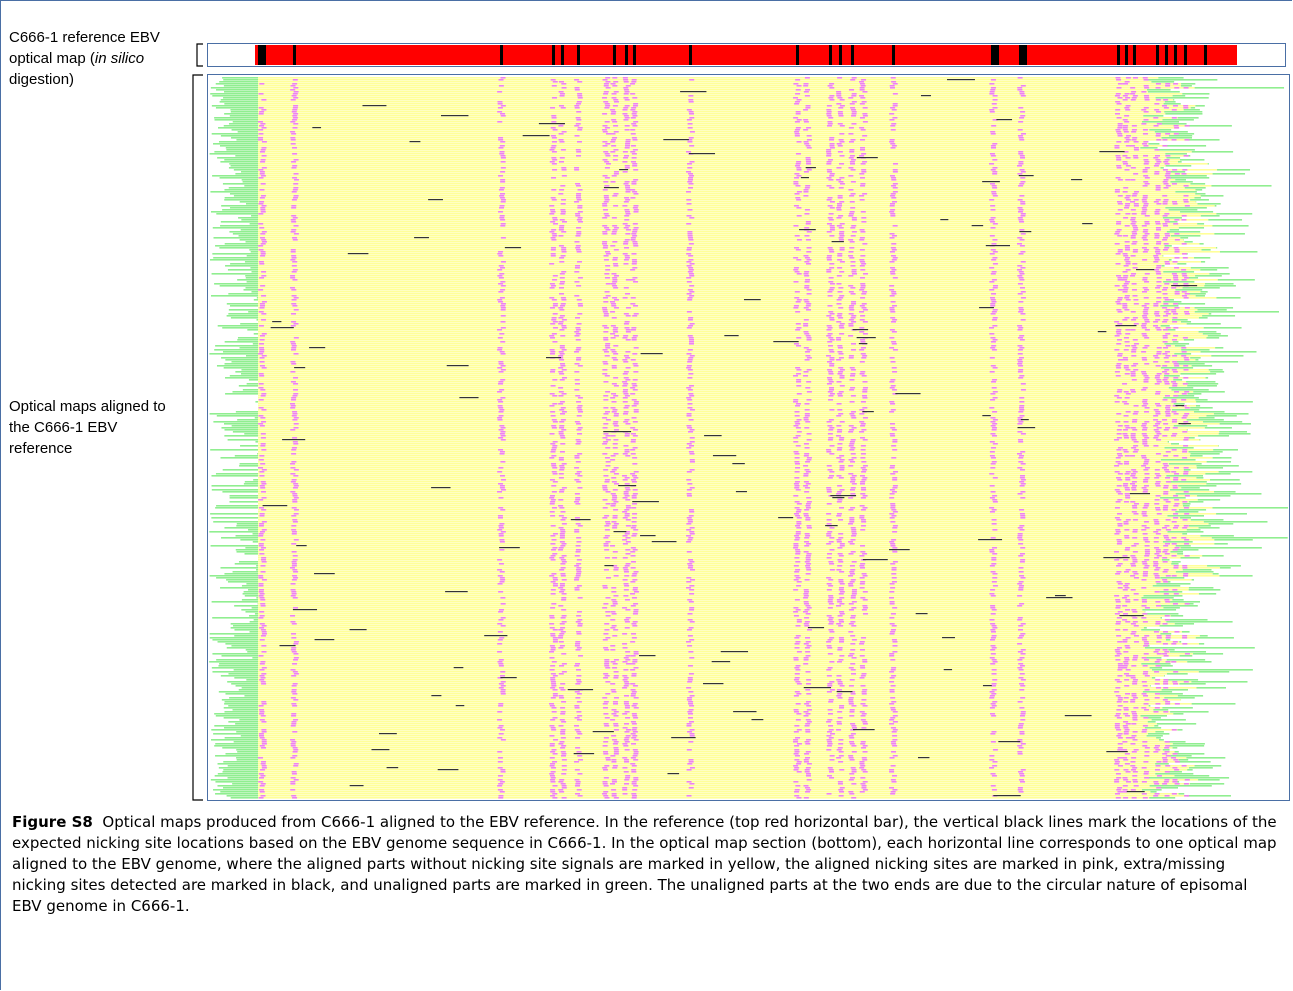 The image size is (1293, 991). I want to click on nicking-site, so click(852, 55).